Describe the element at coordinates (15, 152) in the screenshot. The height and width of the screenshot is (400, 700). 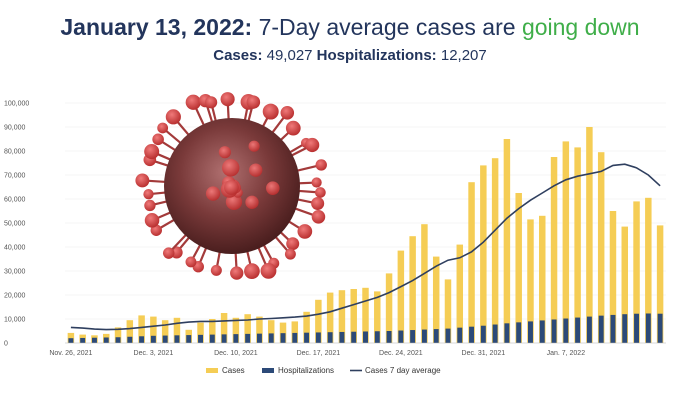
I see `y-tick-label: 80,000` at that location.